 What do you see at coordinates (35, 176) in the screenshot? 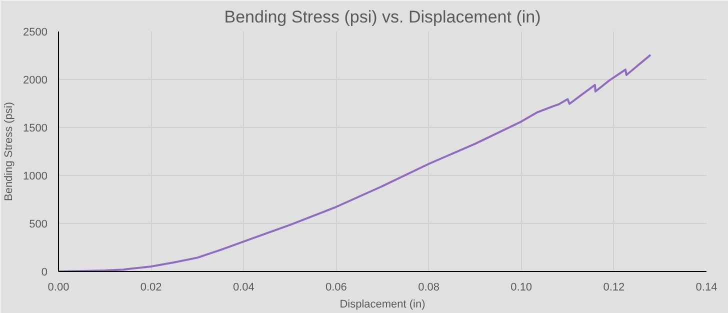
I see `y-tick-label: 1000` at bounding box center [35, 176].